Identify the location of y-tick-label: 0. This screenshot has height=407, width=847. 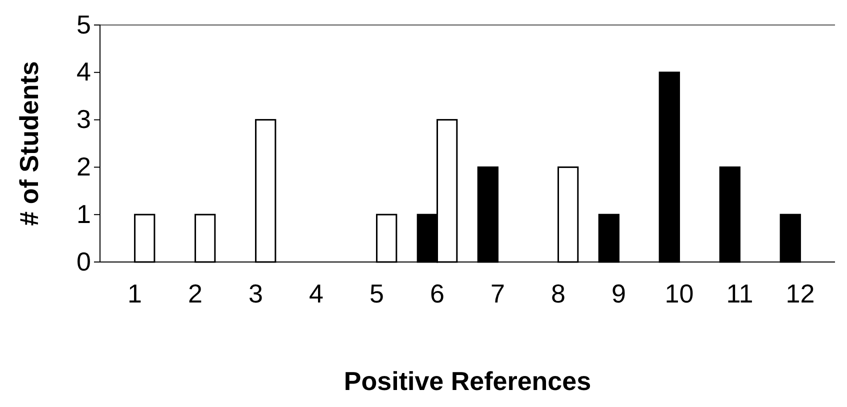
(83, 261).